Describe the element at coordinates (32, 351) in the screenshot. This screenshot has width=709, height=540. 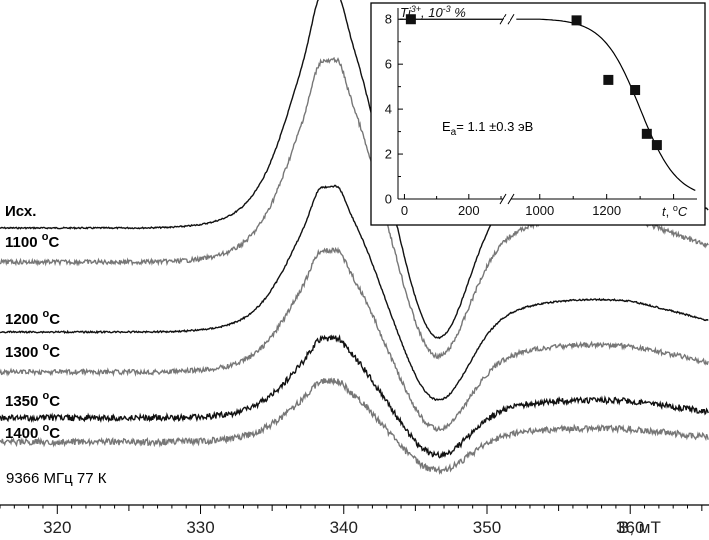
I see `series-label-3: 1300 oC` at that location.